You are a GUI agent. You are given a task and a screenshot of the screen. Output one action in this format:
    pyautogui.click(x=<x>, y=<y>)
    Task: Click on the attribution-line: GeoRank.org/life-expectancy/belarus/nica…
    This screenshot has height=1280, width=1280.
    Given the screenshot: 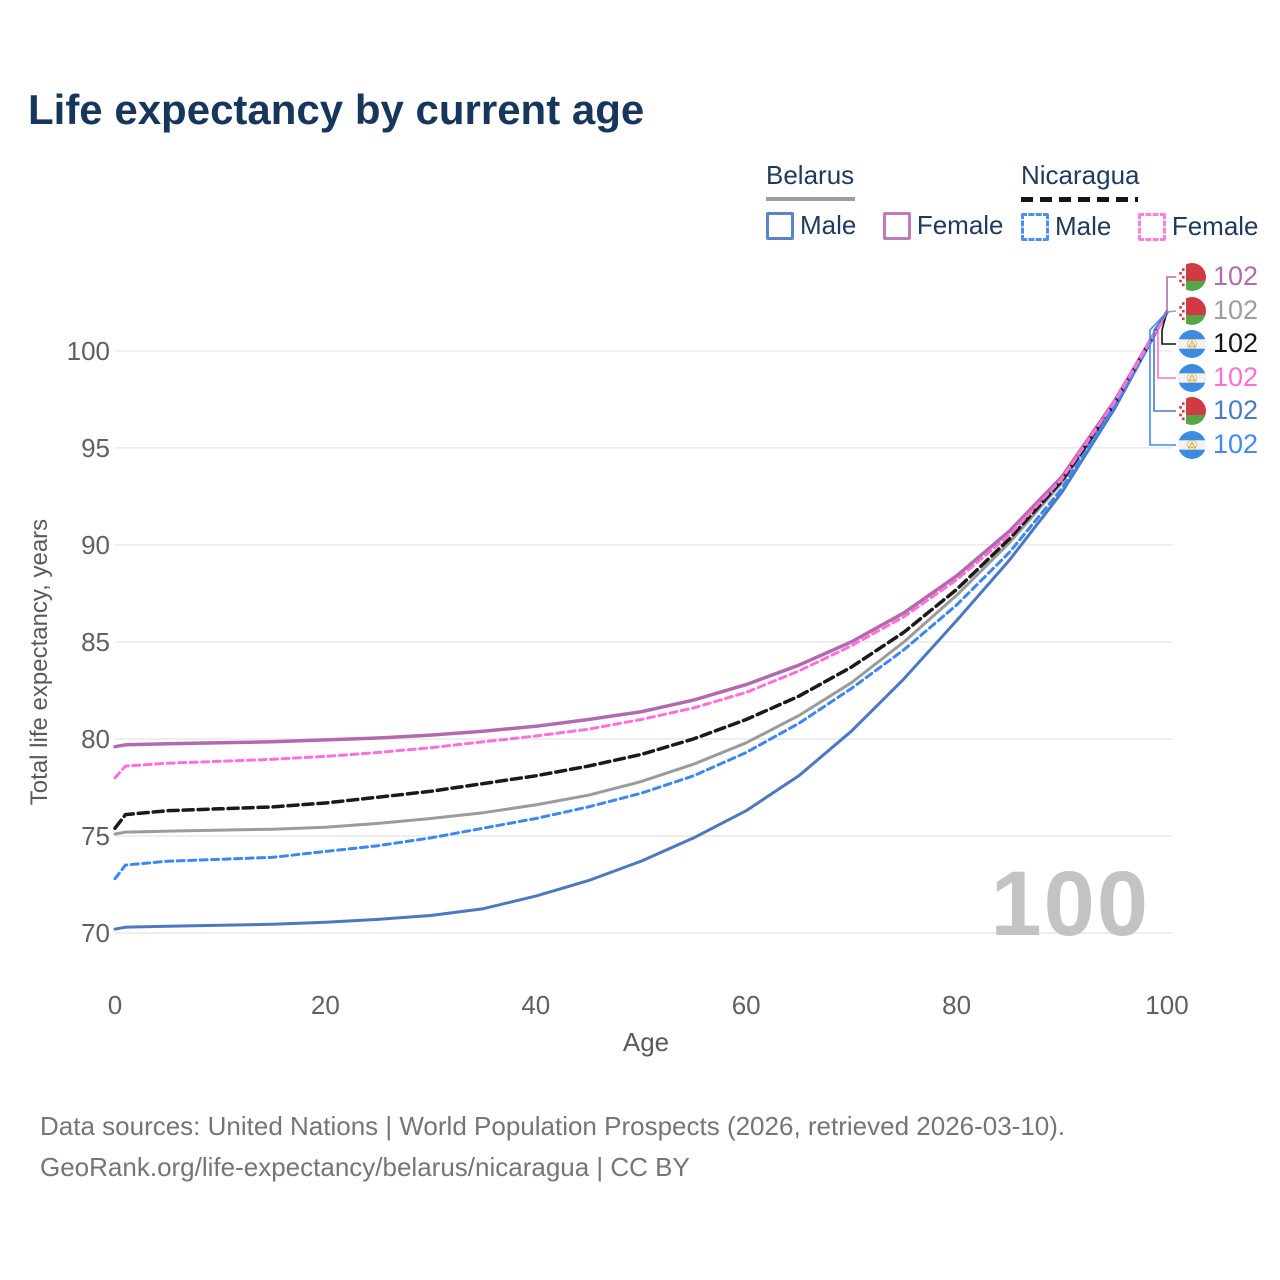 What is the action you would take?
    pyautogui.click(x=365, y=1167)
    